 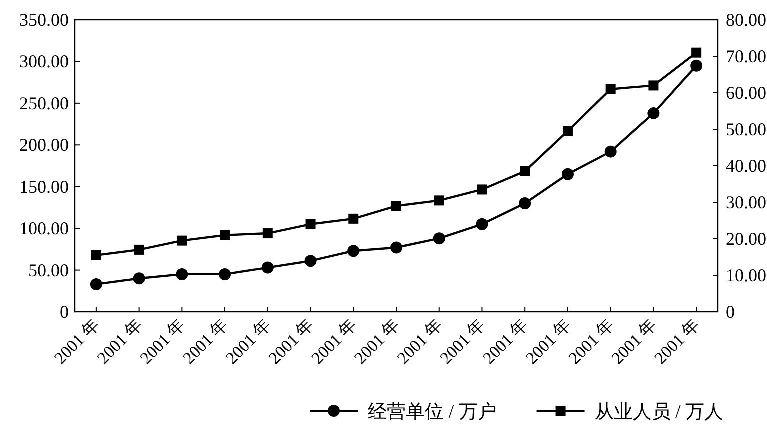 I want to click on legend-label: 经营单位 / 万户, so click(x=432, y=412).